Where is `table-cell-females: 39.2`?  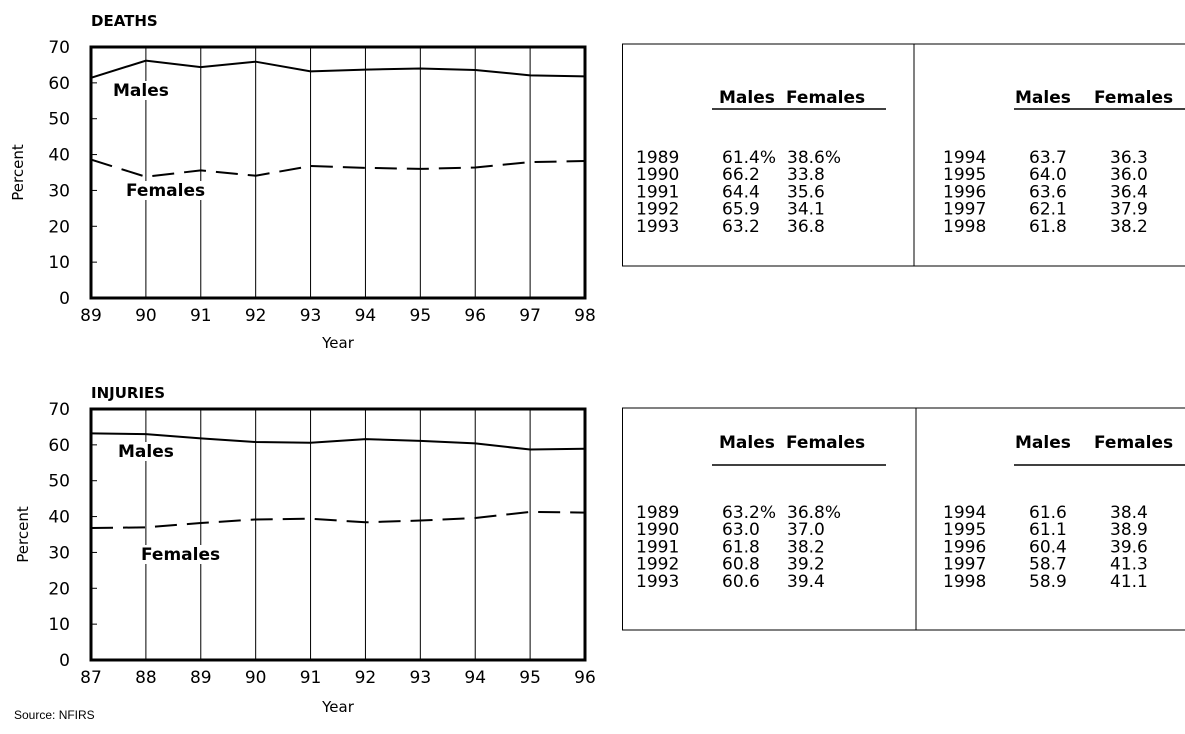
table-cell-females: 39.2 is located at coordinates (806, 565).